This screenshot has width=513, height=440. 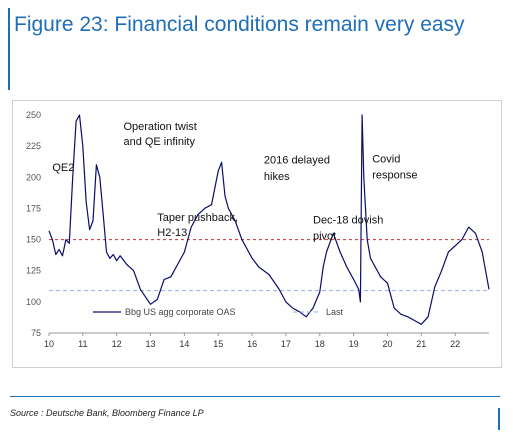 I want to click on x-tick-label: 15, so click(x=218, y=344).